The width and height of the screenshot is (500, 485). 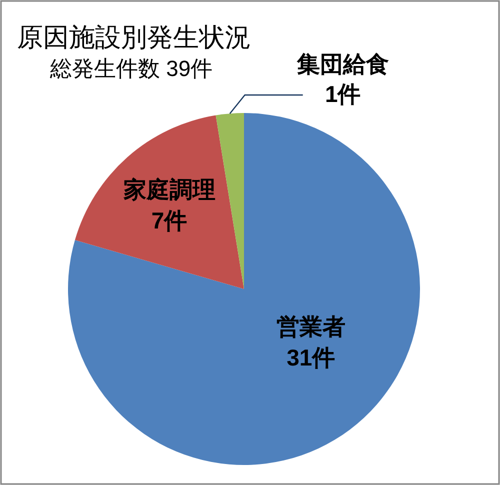 What do you see at coordinates (131, 68) in the screenshot?
I see `chart-subtitle: 総発生件数 39件` at bounding box center [131, 68].